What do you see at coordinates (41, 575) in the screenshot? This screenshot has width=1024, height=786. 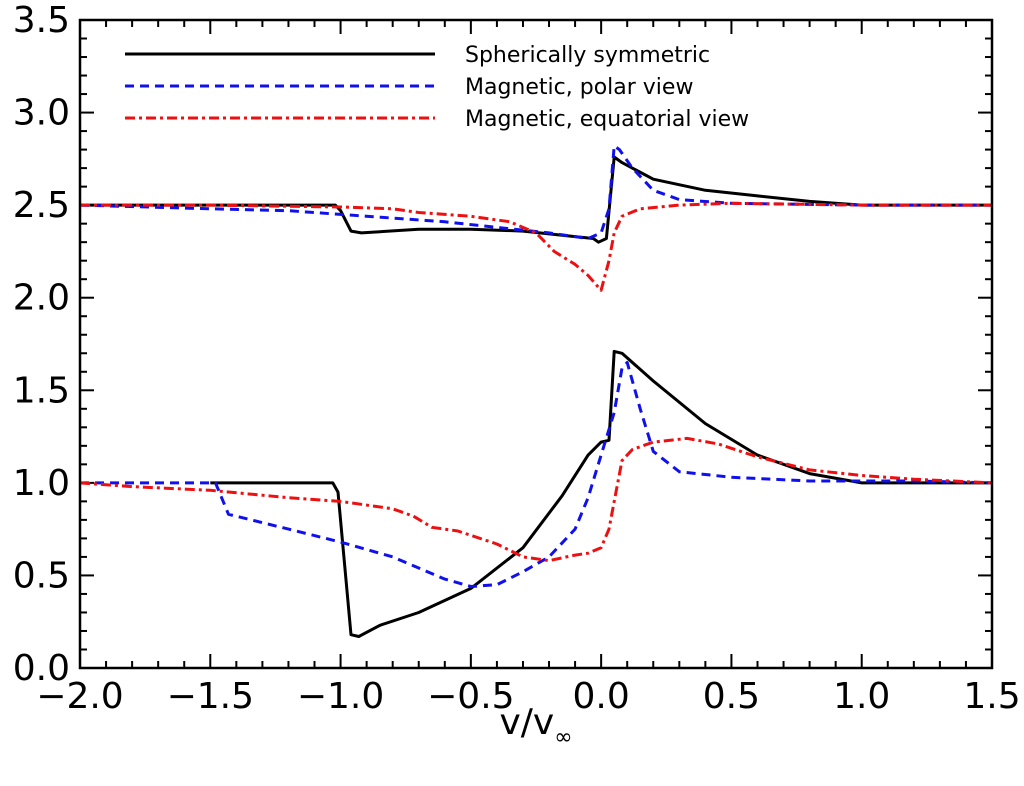 I see `y-tick-label: 0.5` at bounding box center [41, 575].